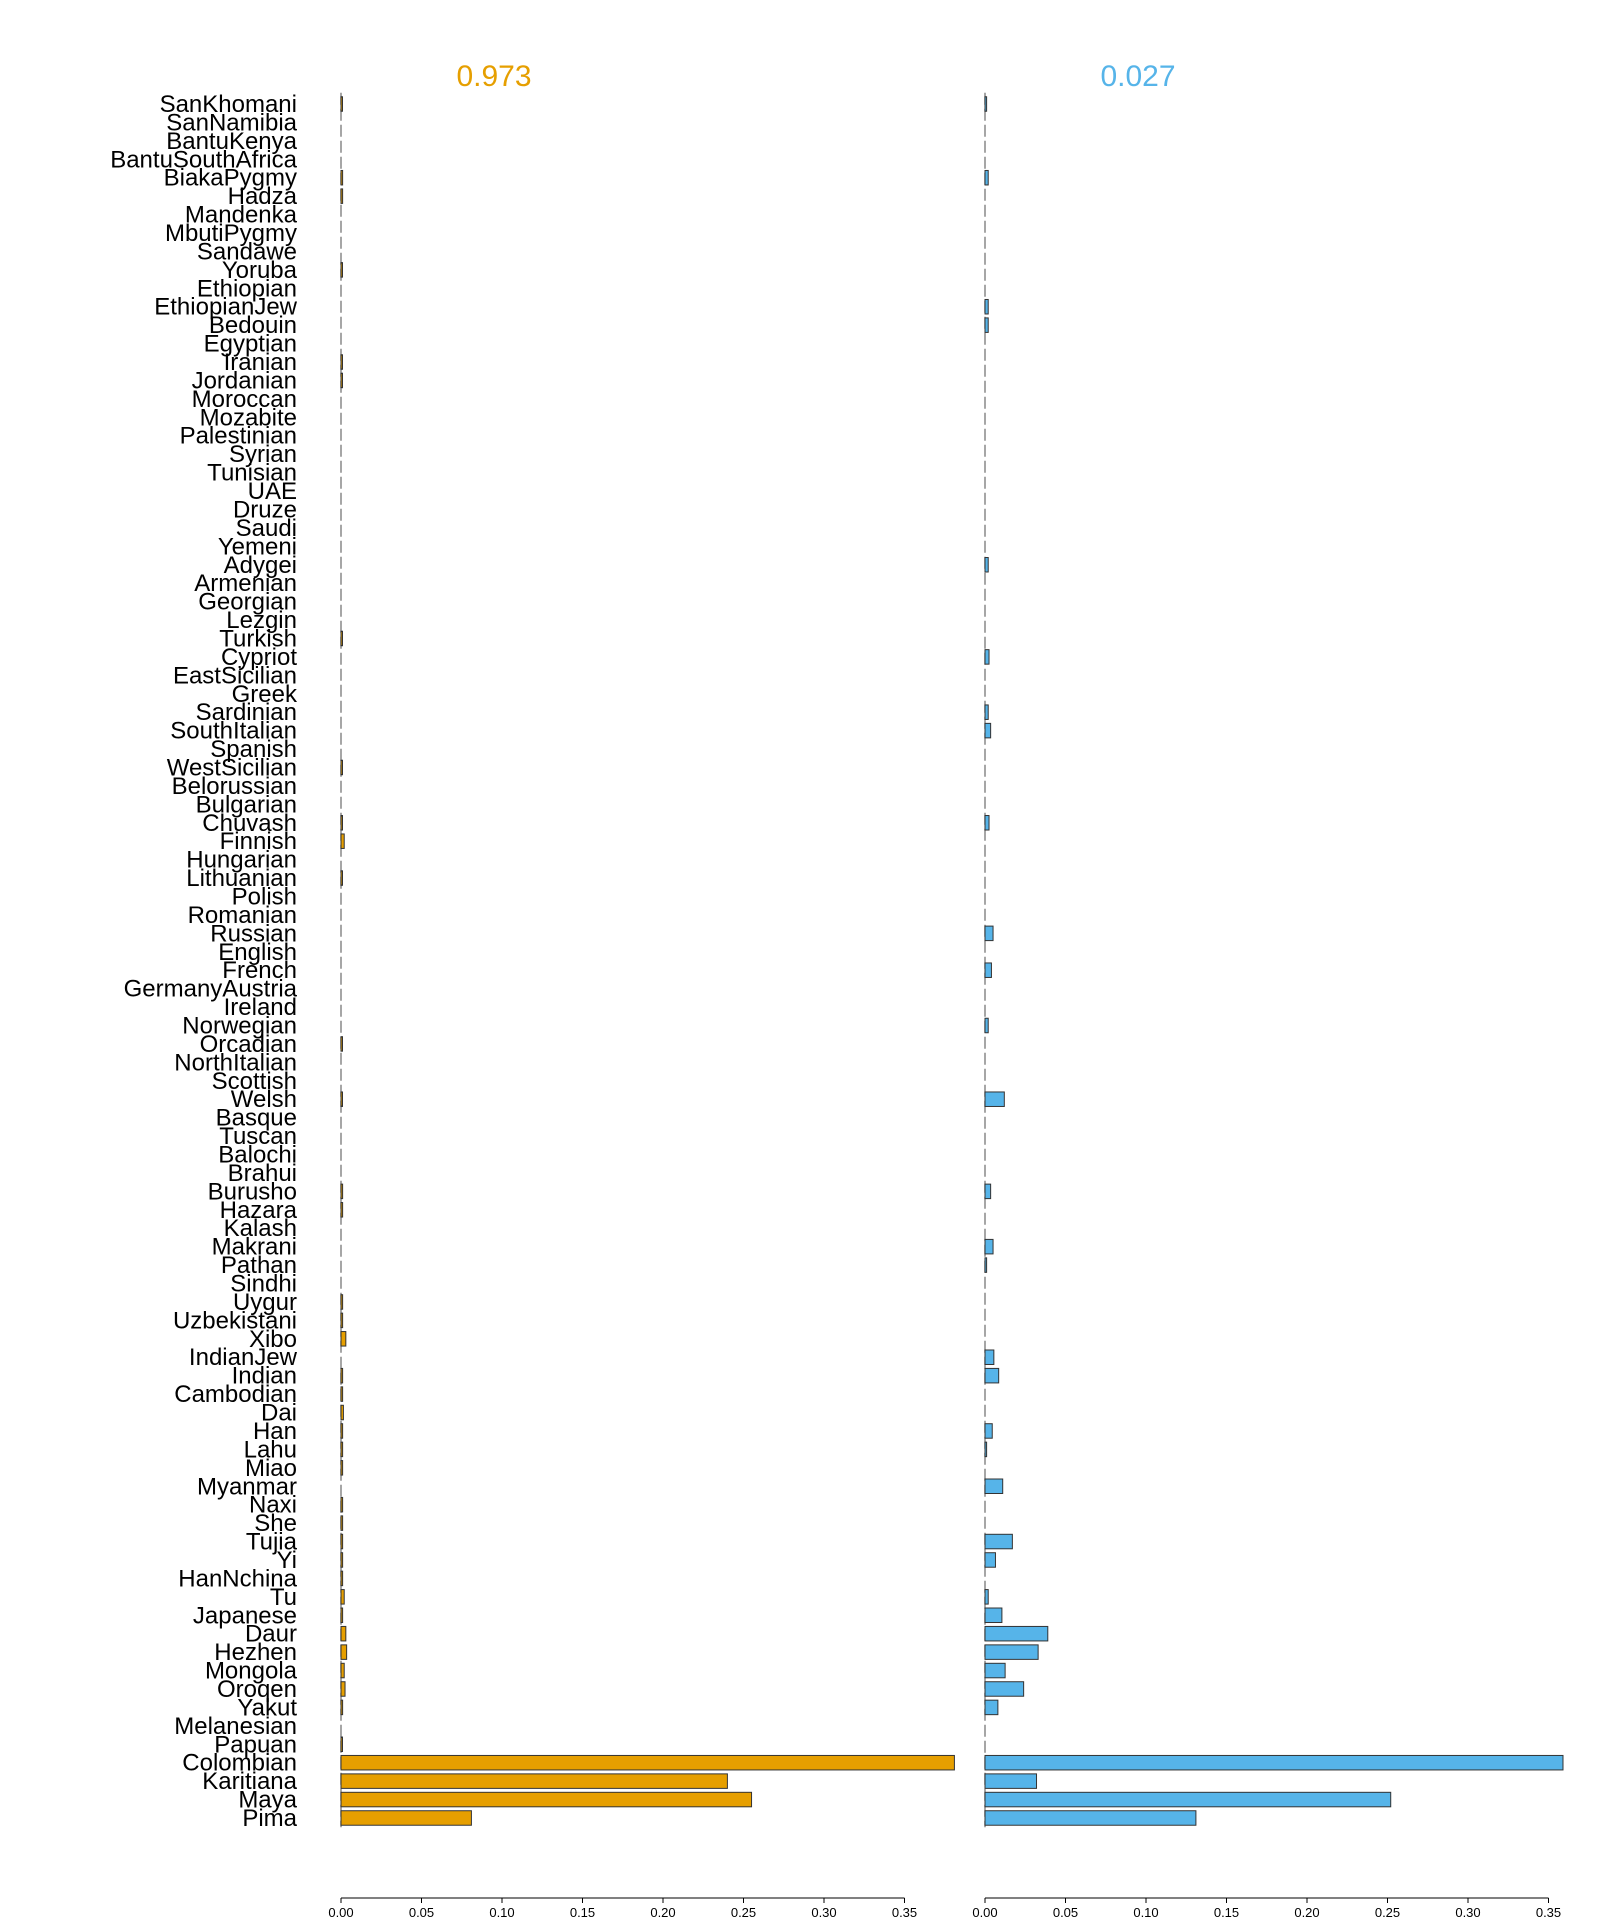  What do you see at coordinates (259, 1265) in the screenshot?
I see `population-label: Pathan` at bounding box center [259, 1265].